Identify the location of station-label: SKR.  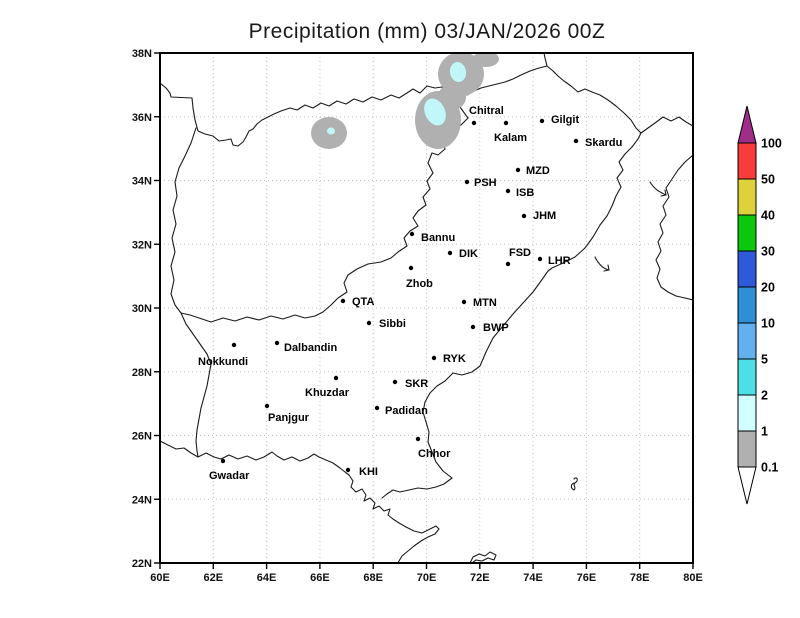
(416, 384).